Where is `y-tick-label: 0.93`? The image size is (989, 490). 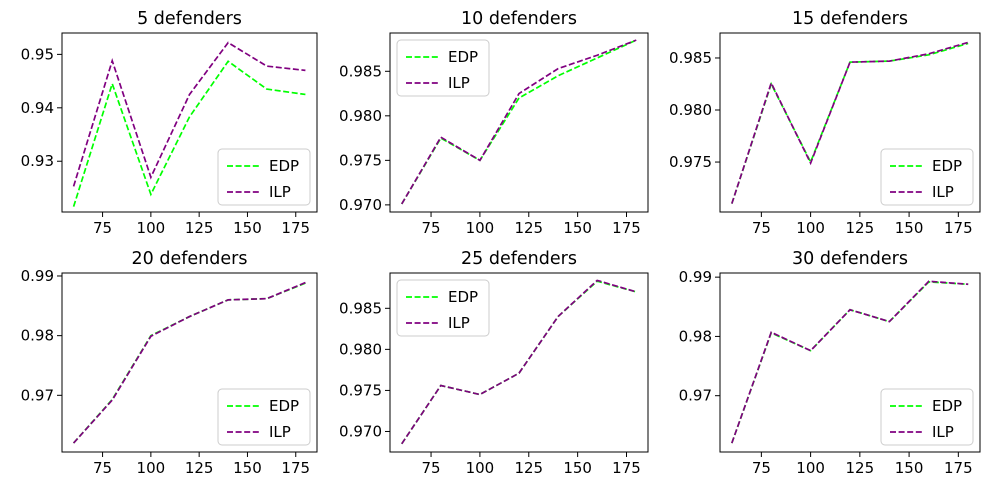 y-tick-label: 0.93 is located at coordinates (37, 161).